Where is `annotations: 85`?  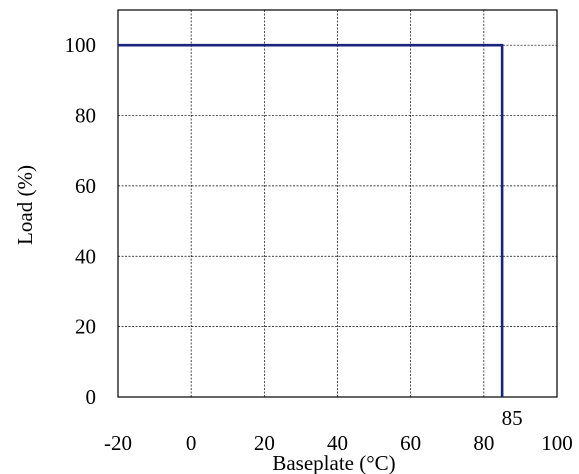
annotations: 85 is located at coordinates (512, 418).